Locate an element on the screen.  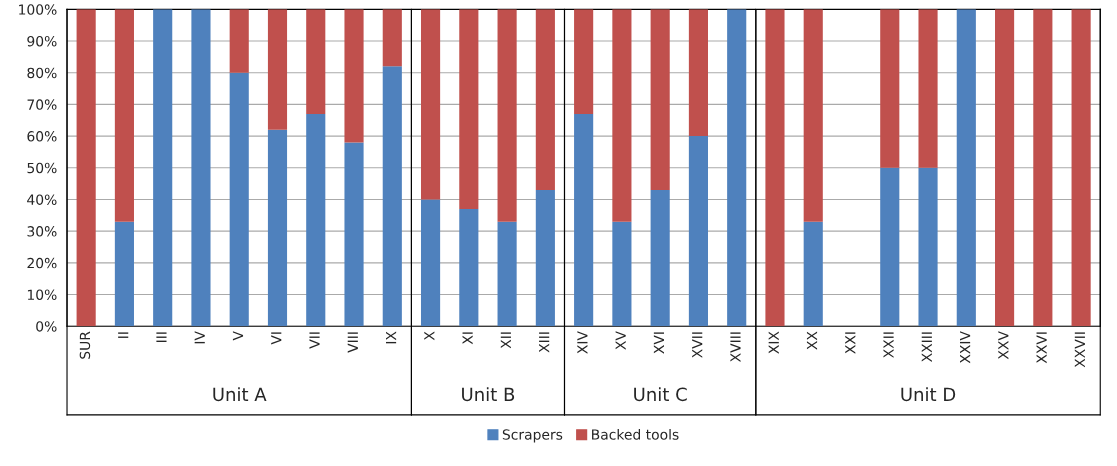
x-tick-label: XXIV is located at coordinates (965, 347).